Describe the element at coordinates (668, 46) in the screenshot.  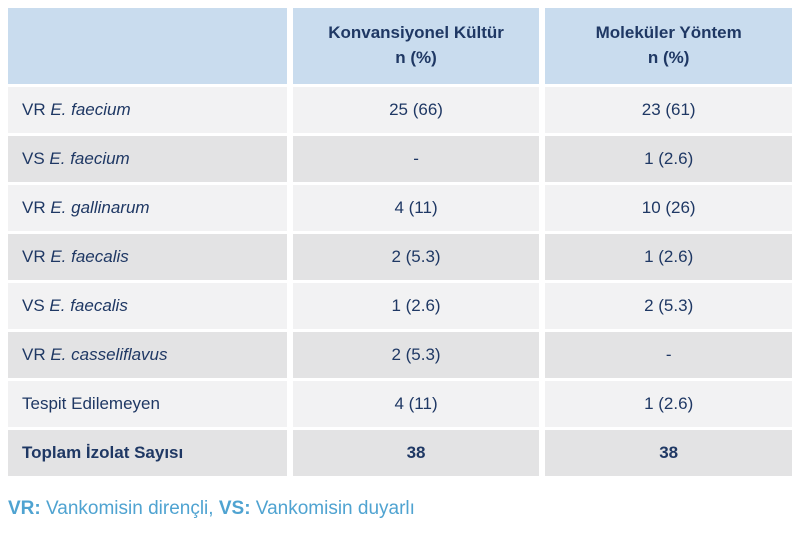
I see `col-header-molecular: Moleküler Yöntem n (%)` at that location.